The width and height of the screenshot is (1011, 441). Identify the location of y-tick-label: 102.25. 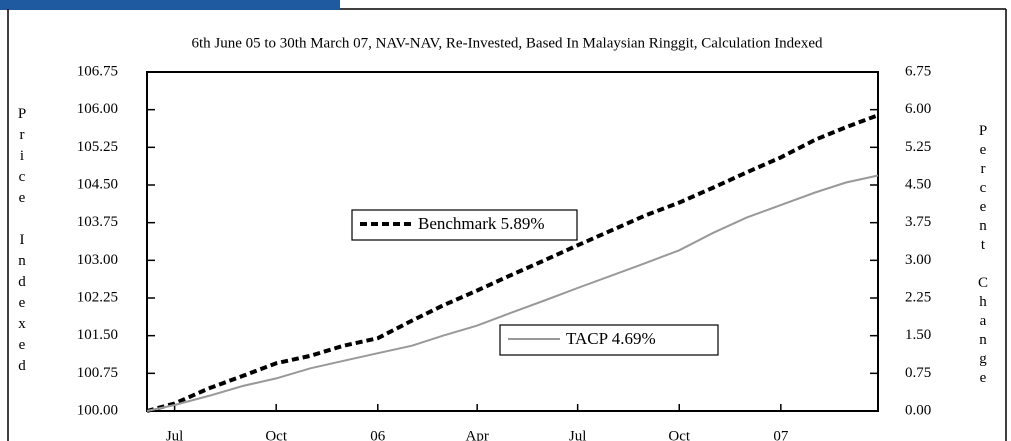
(97, 297).